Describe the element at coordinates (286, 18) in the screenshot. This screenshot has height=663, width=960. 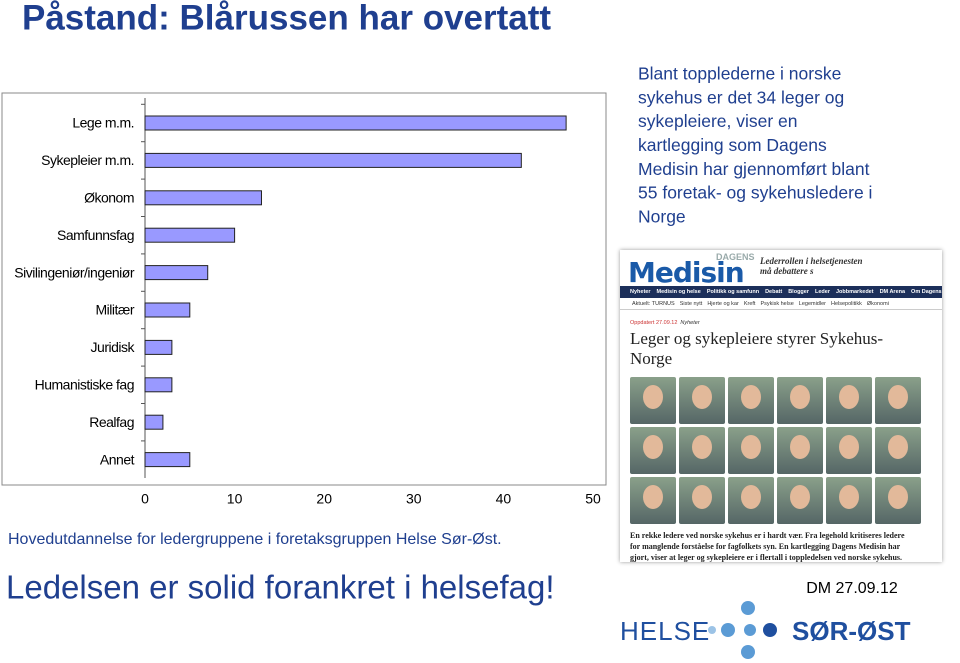
I see `slide-title: Påstand: Blårussen har overtatt` at that location.